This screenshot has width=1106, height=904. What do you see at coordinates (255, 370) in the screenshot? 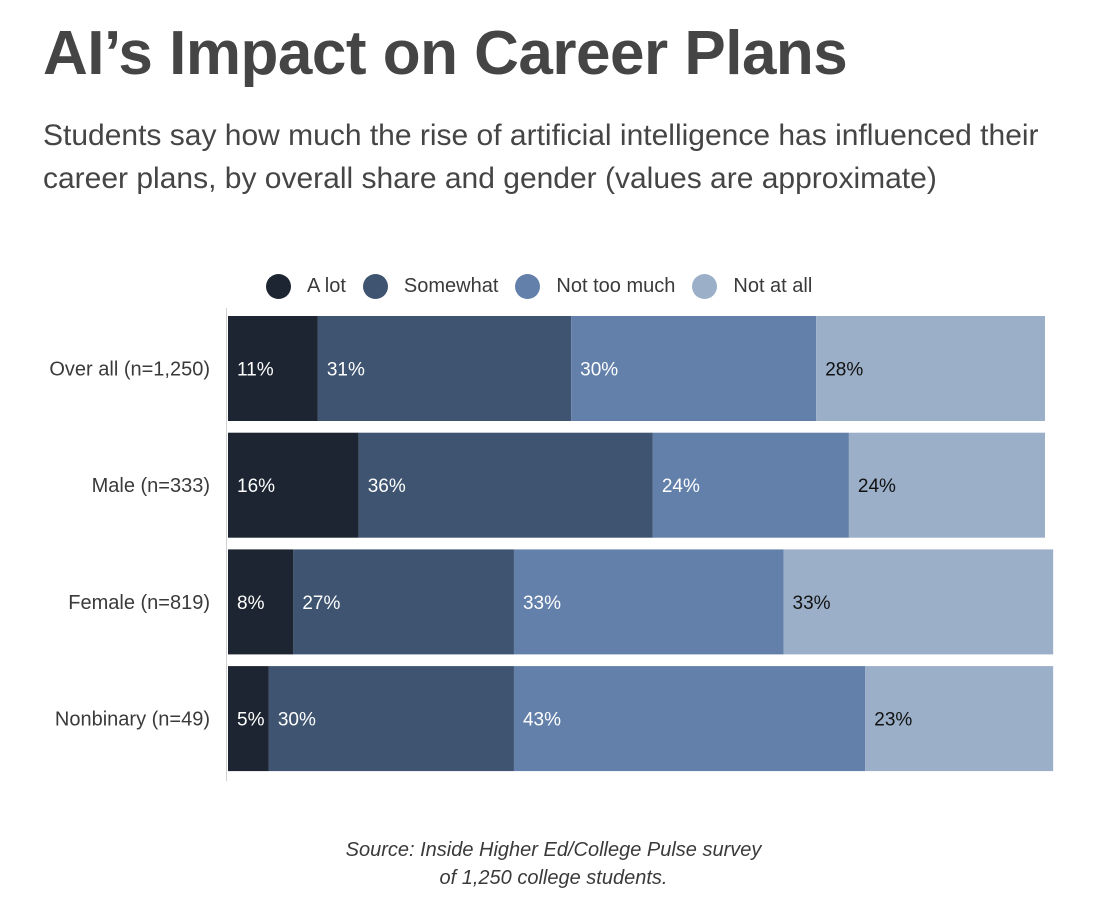
I see `data-label: 11%` at bounding box center [255, 370].